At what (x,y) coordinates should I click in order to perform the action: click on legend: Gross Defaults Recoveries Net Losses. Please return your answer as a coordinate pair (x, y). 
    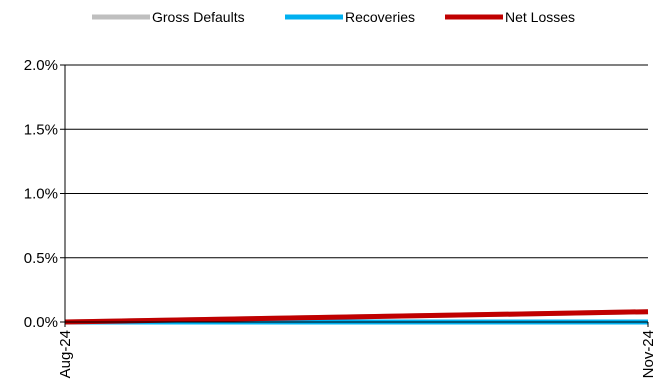
    Looking at the image, I should click on (333, 17).